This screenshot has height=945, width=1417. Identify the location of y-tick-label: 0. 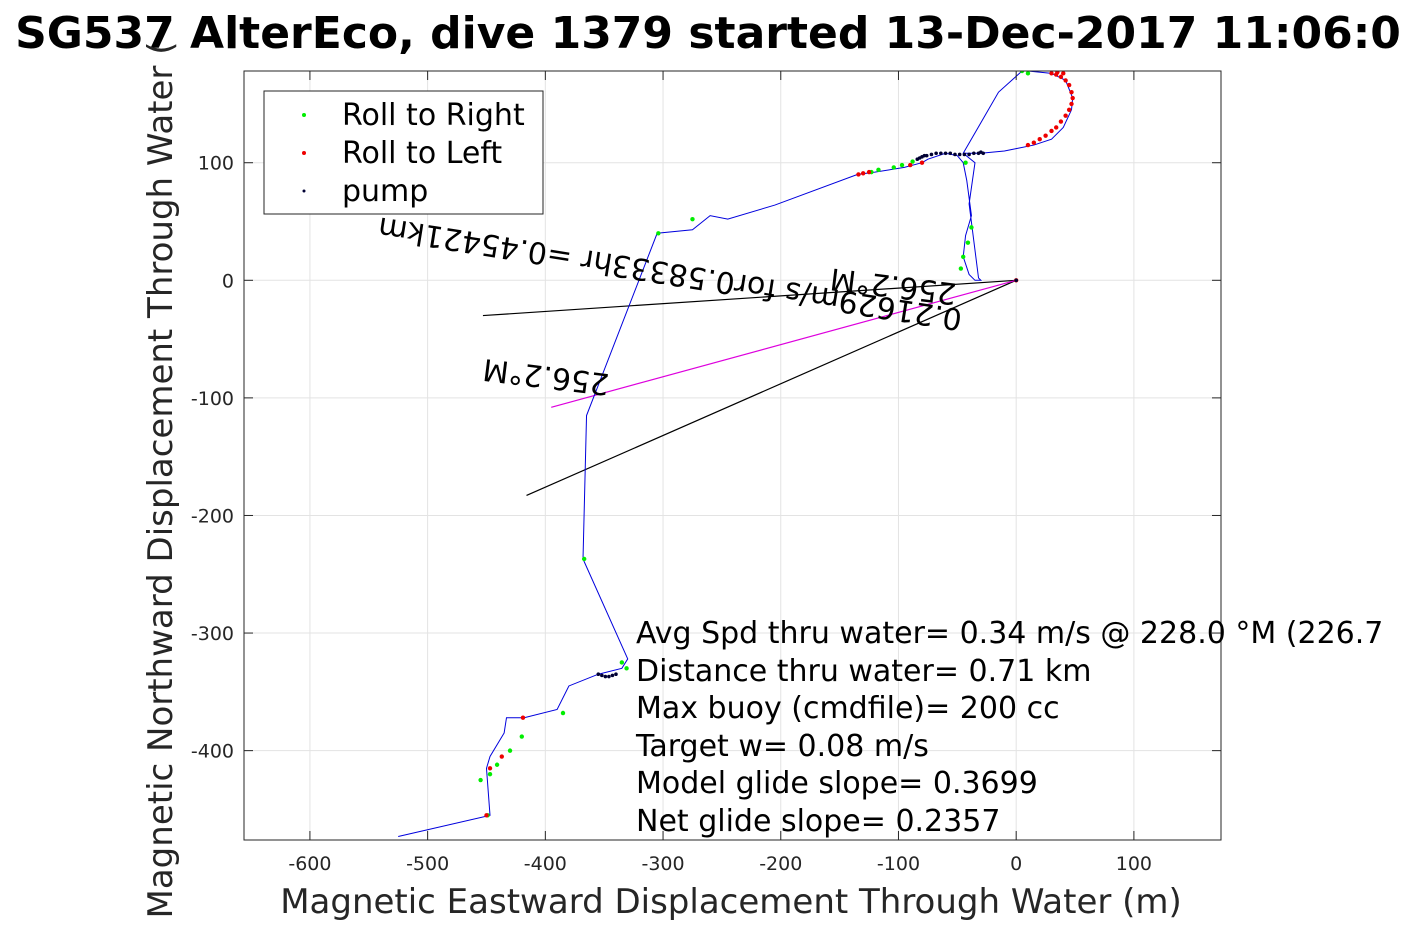
(228, 281).